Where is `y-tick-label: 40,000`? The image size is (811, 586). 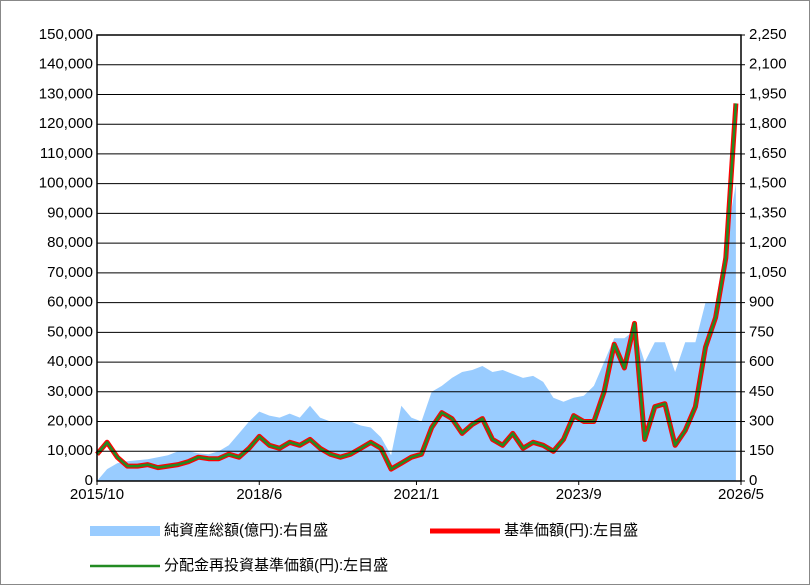
y-tick-label: 40,000 is located at coordinates (70, 361).